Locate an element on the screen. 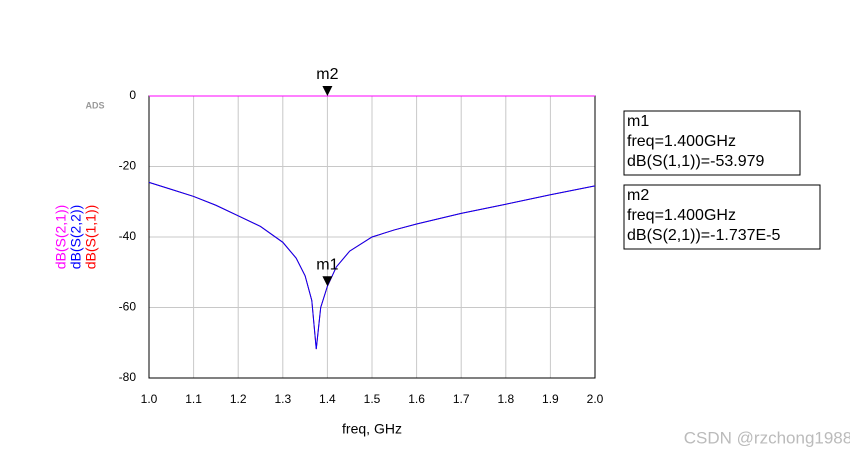  y-tick-label: -80 is located at coordinates (128, 377).